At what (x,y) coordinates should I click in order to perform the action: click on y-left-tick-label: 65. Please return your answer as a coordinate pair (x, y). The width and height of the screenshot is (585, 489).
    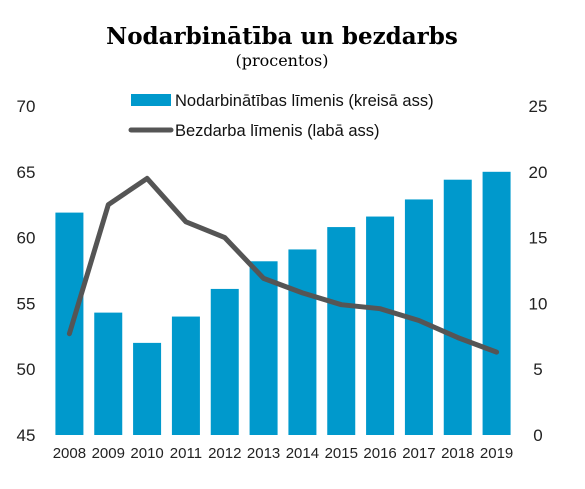
    Looking at the image, I should click on (26, 172).